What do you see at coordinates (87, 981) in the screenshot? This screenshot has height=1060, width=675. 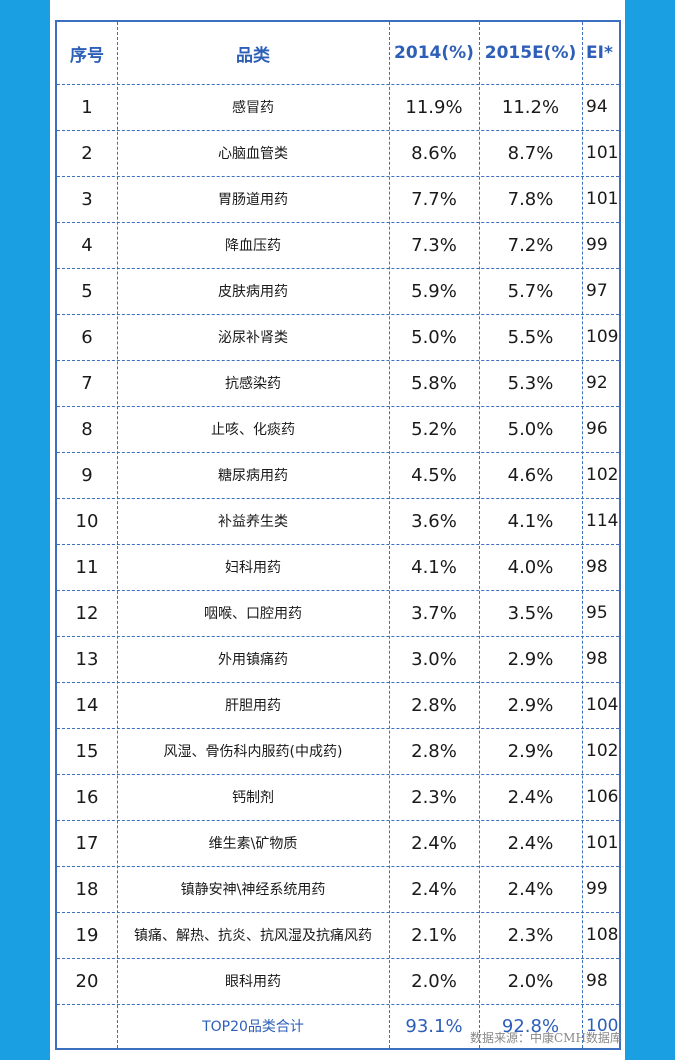 I see `table-row-20-index: 20` at bounding box center [87, 981].